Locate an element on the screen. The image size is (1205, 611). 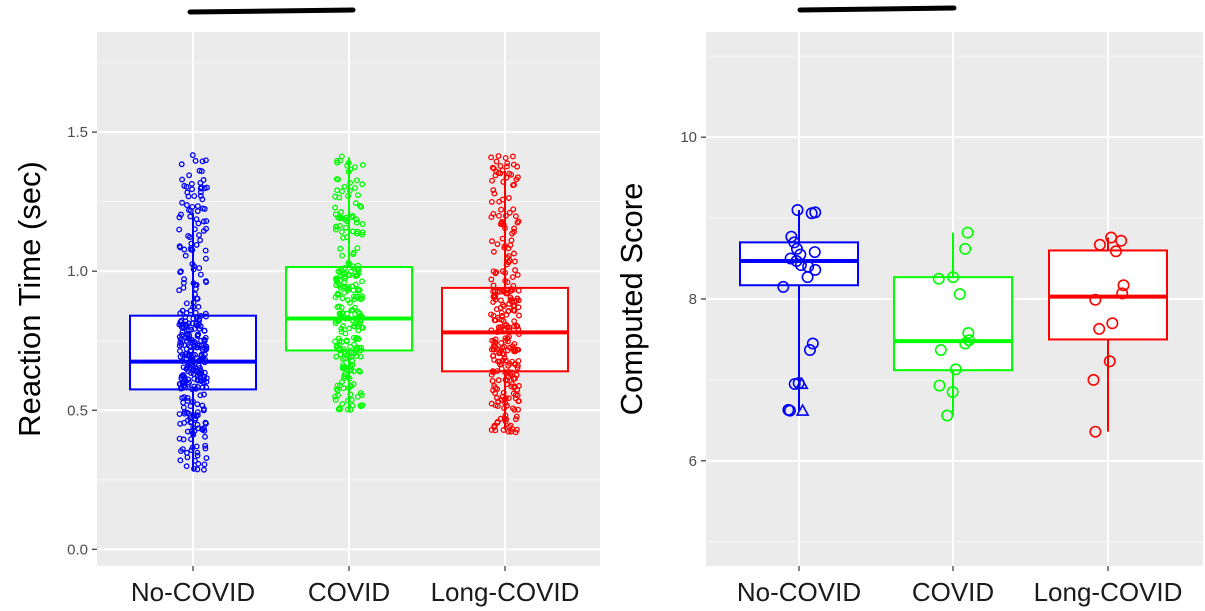
y-axis-title: Reaction Time (sec) is located at coordinates (29, 299).